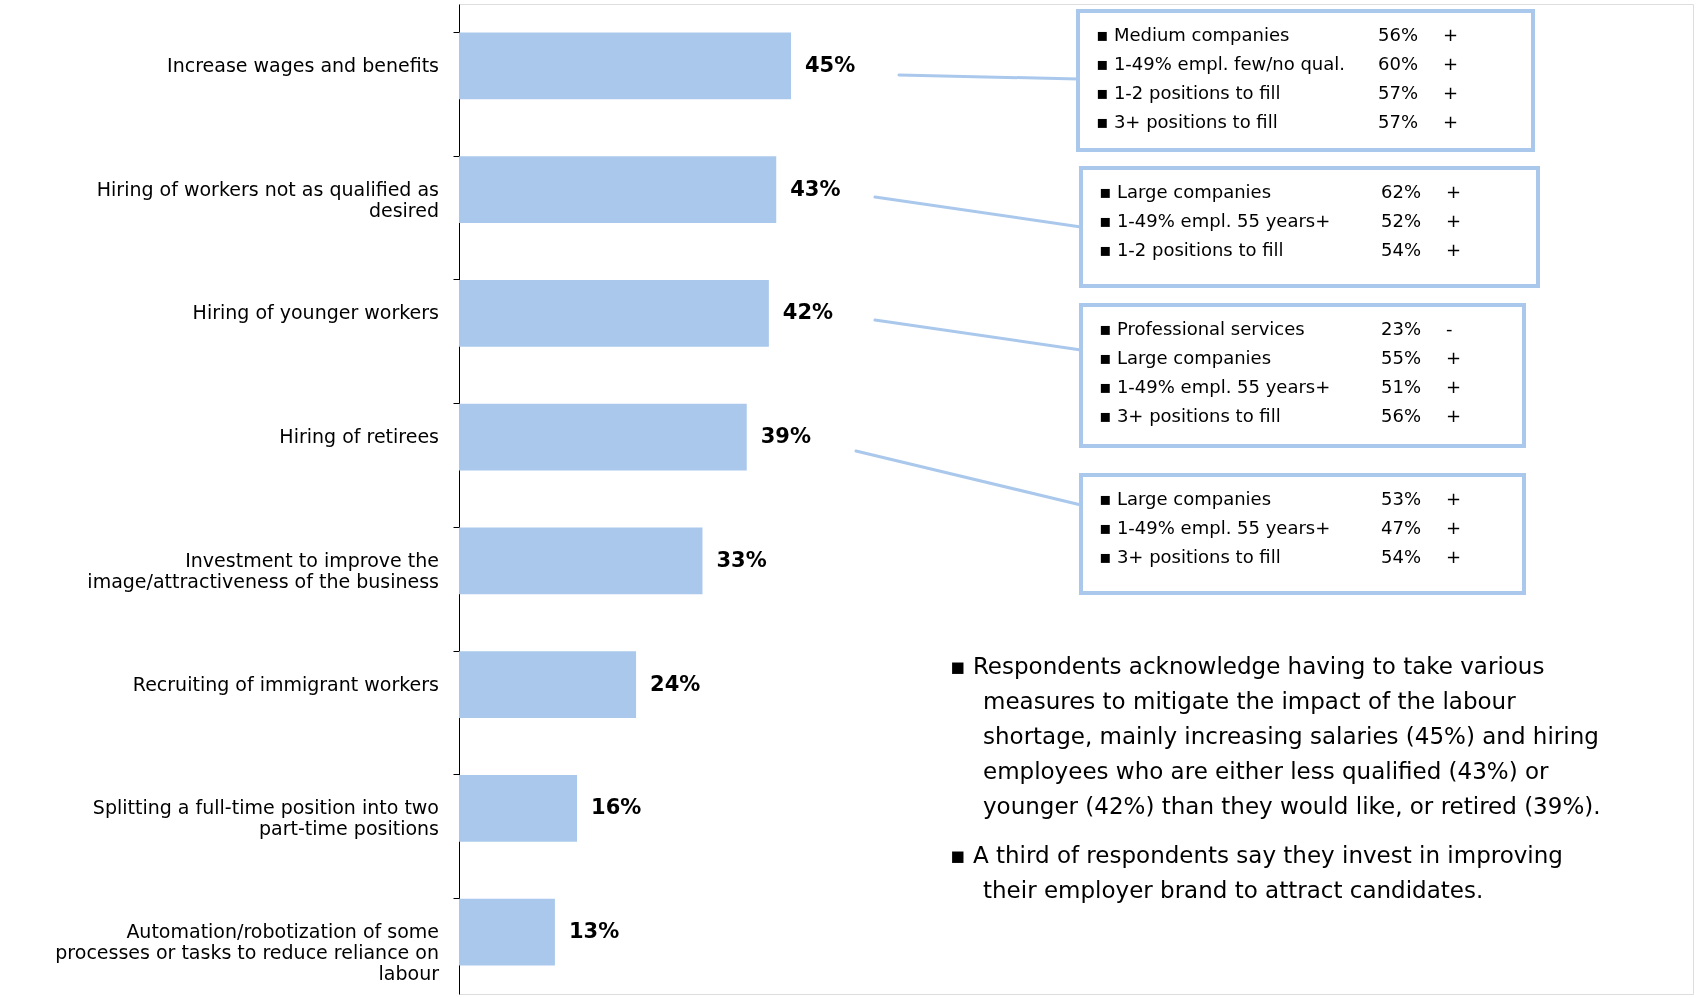 Image resolution: width=1703 pixels, height=998 pixels. I want to click on data-label: 39%, so click(785, 436).